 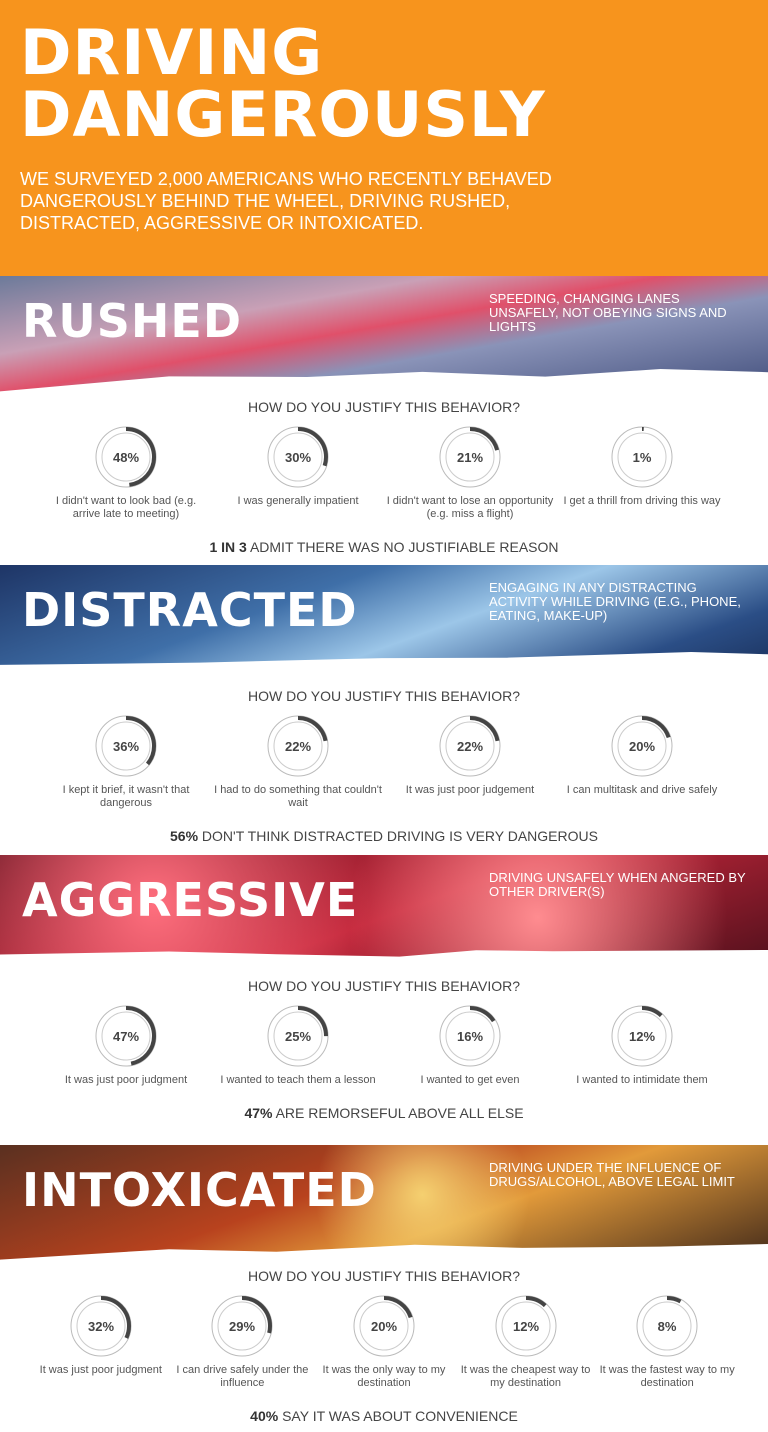 What do you see at coordinates (667, 1376) in the screenshot?
I see `answer-label: It was the fastest way to my destination` at bounding box center [667, 1376].